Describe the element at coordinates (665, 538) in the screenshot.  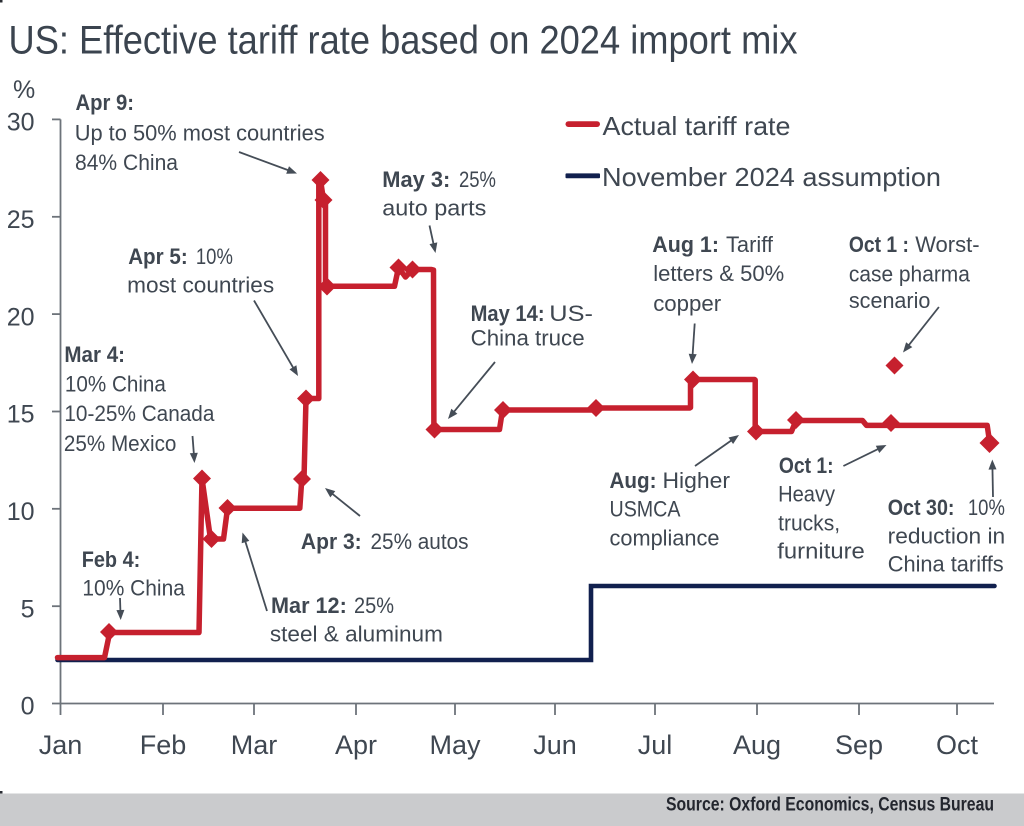
I see `svg-text: compliance` at that location.